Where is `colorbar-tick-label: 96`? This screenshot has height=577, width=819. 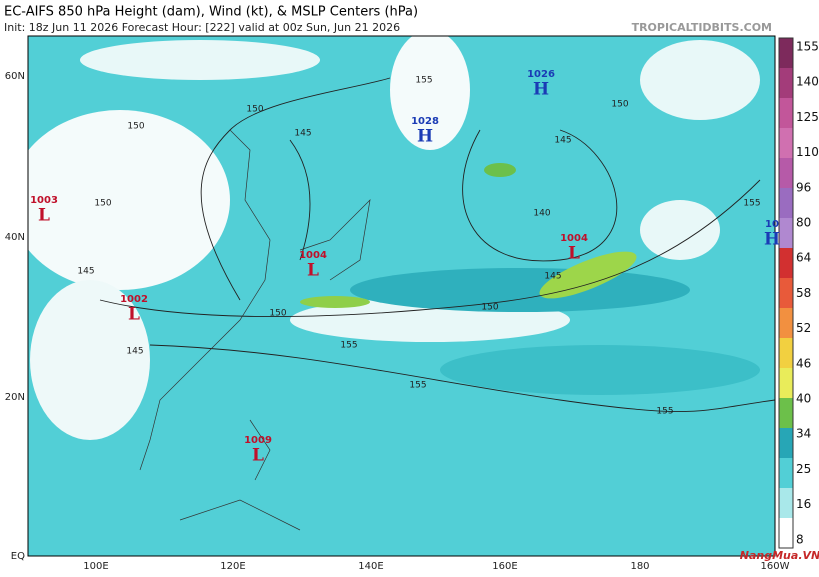
colorbar-tick-label: 96 is located at coordinates (803, 187).